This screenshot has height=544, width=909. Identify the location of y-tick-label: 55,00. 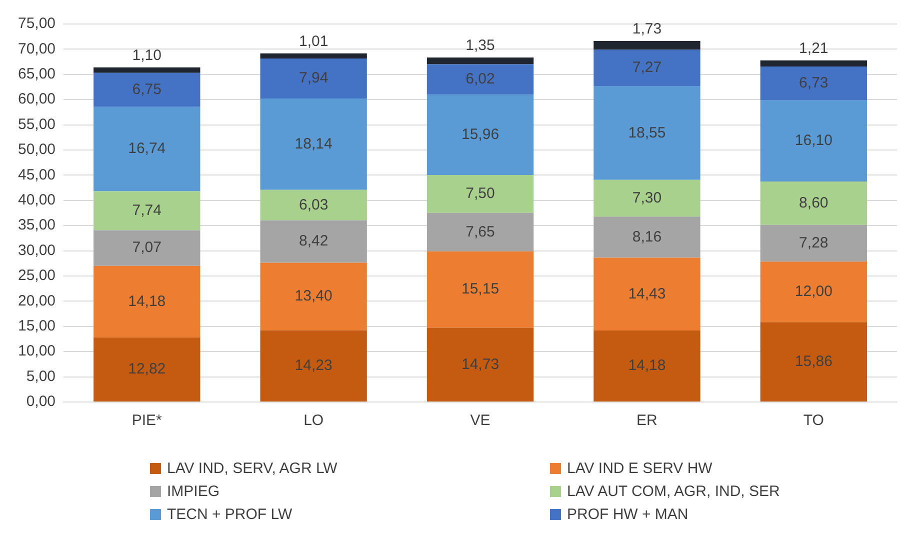
(37, 124).